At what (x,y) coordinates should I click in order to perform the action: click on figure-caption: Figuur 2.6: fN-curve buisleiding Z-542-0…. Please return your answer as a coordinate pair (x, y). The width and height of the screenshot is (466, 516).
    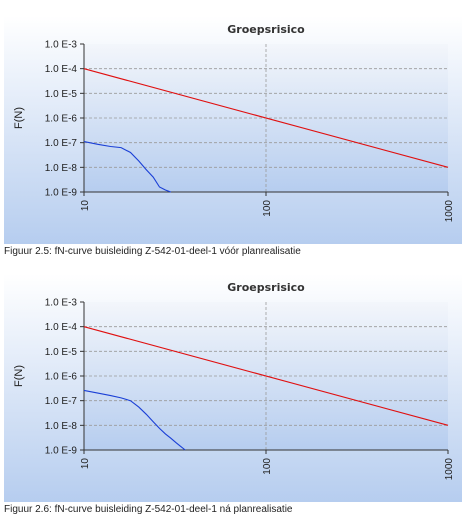
    Looking at the image, I should click on (148, 509).